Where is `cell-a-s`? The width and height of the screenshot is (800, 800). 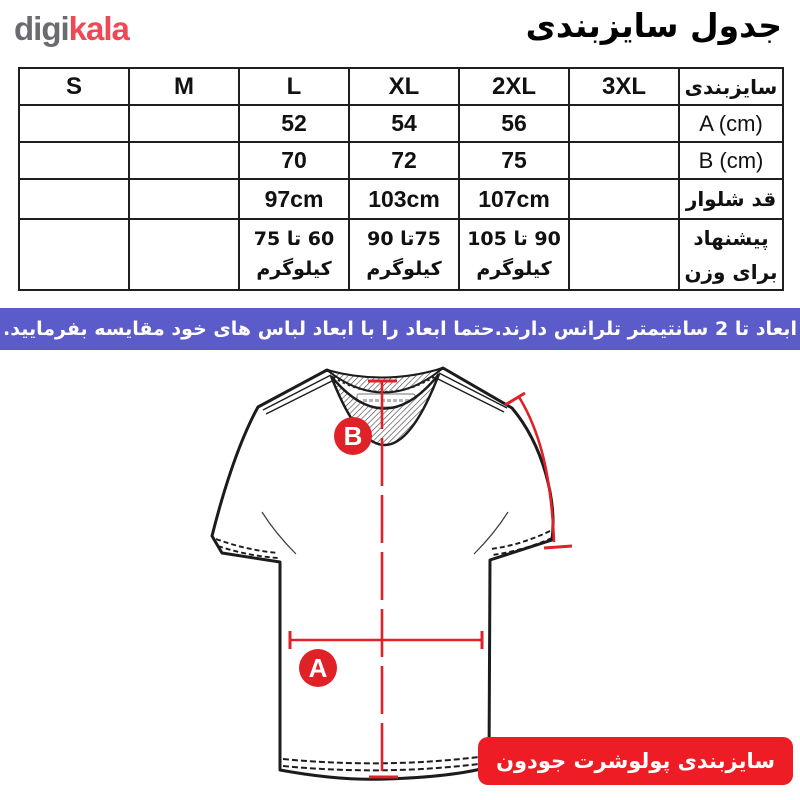 cell-a-s is located at coordinates (74, 123).